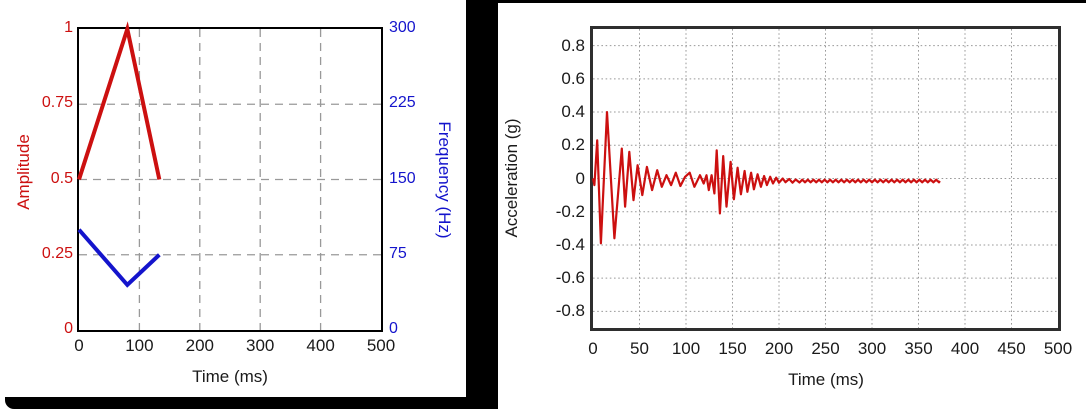 This screenshot has height=409, width=1086. What do you see at coordinates (639, 348) in the screenshot?
I see `right-x-tick-label: 50` at bounding box center [639, 348].